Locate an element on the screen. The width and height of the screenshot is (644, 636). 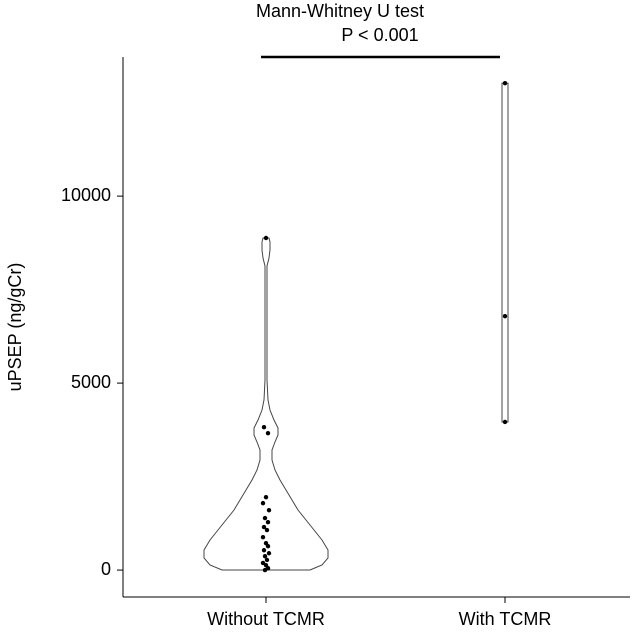
y-tick-label: 0 is located at coordinates (106, 569).